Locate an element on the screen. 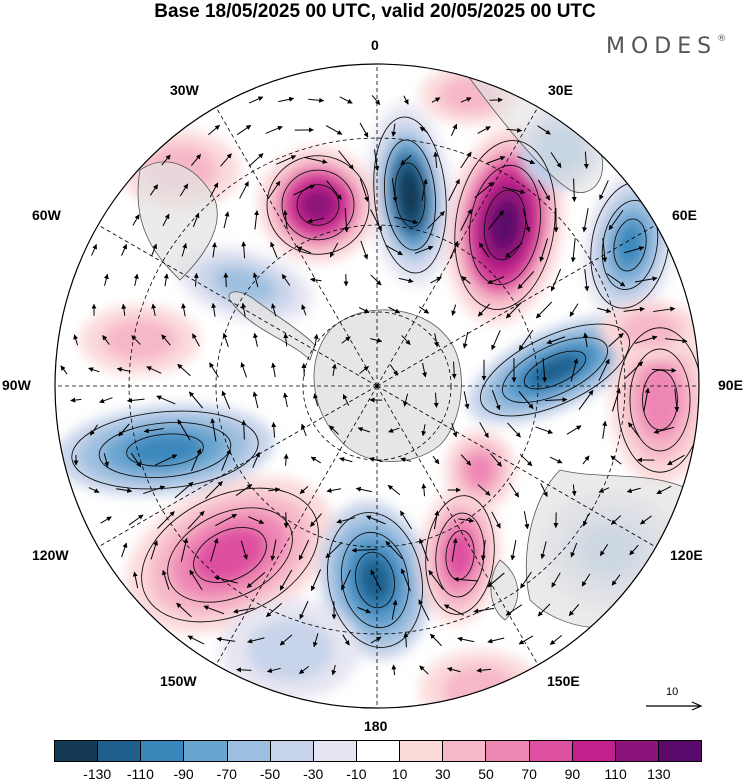 The image size is (750, 783). colorbar-ticks: -130 -110 -90 -70 -50 -30 -10 10 30 50 70 90 110 130 is located at coordinates (378, 774).